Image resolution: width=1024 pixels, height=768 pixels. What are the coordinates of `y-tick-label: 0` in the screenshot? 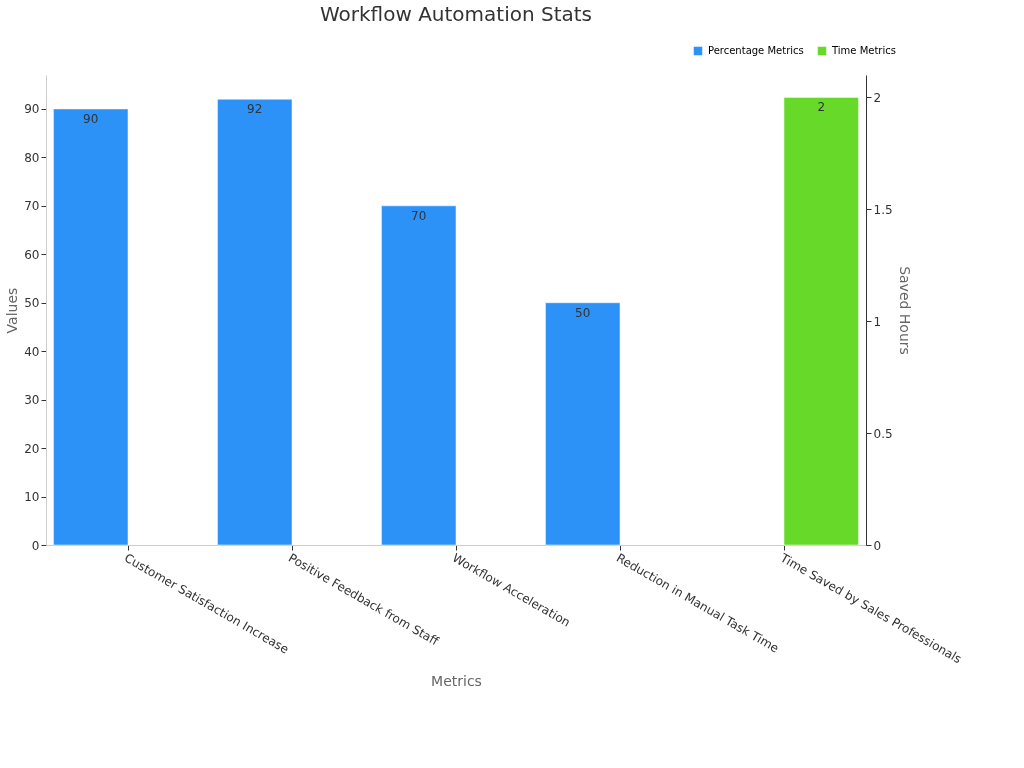 It's located at (35, 545).